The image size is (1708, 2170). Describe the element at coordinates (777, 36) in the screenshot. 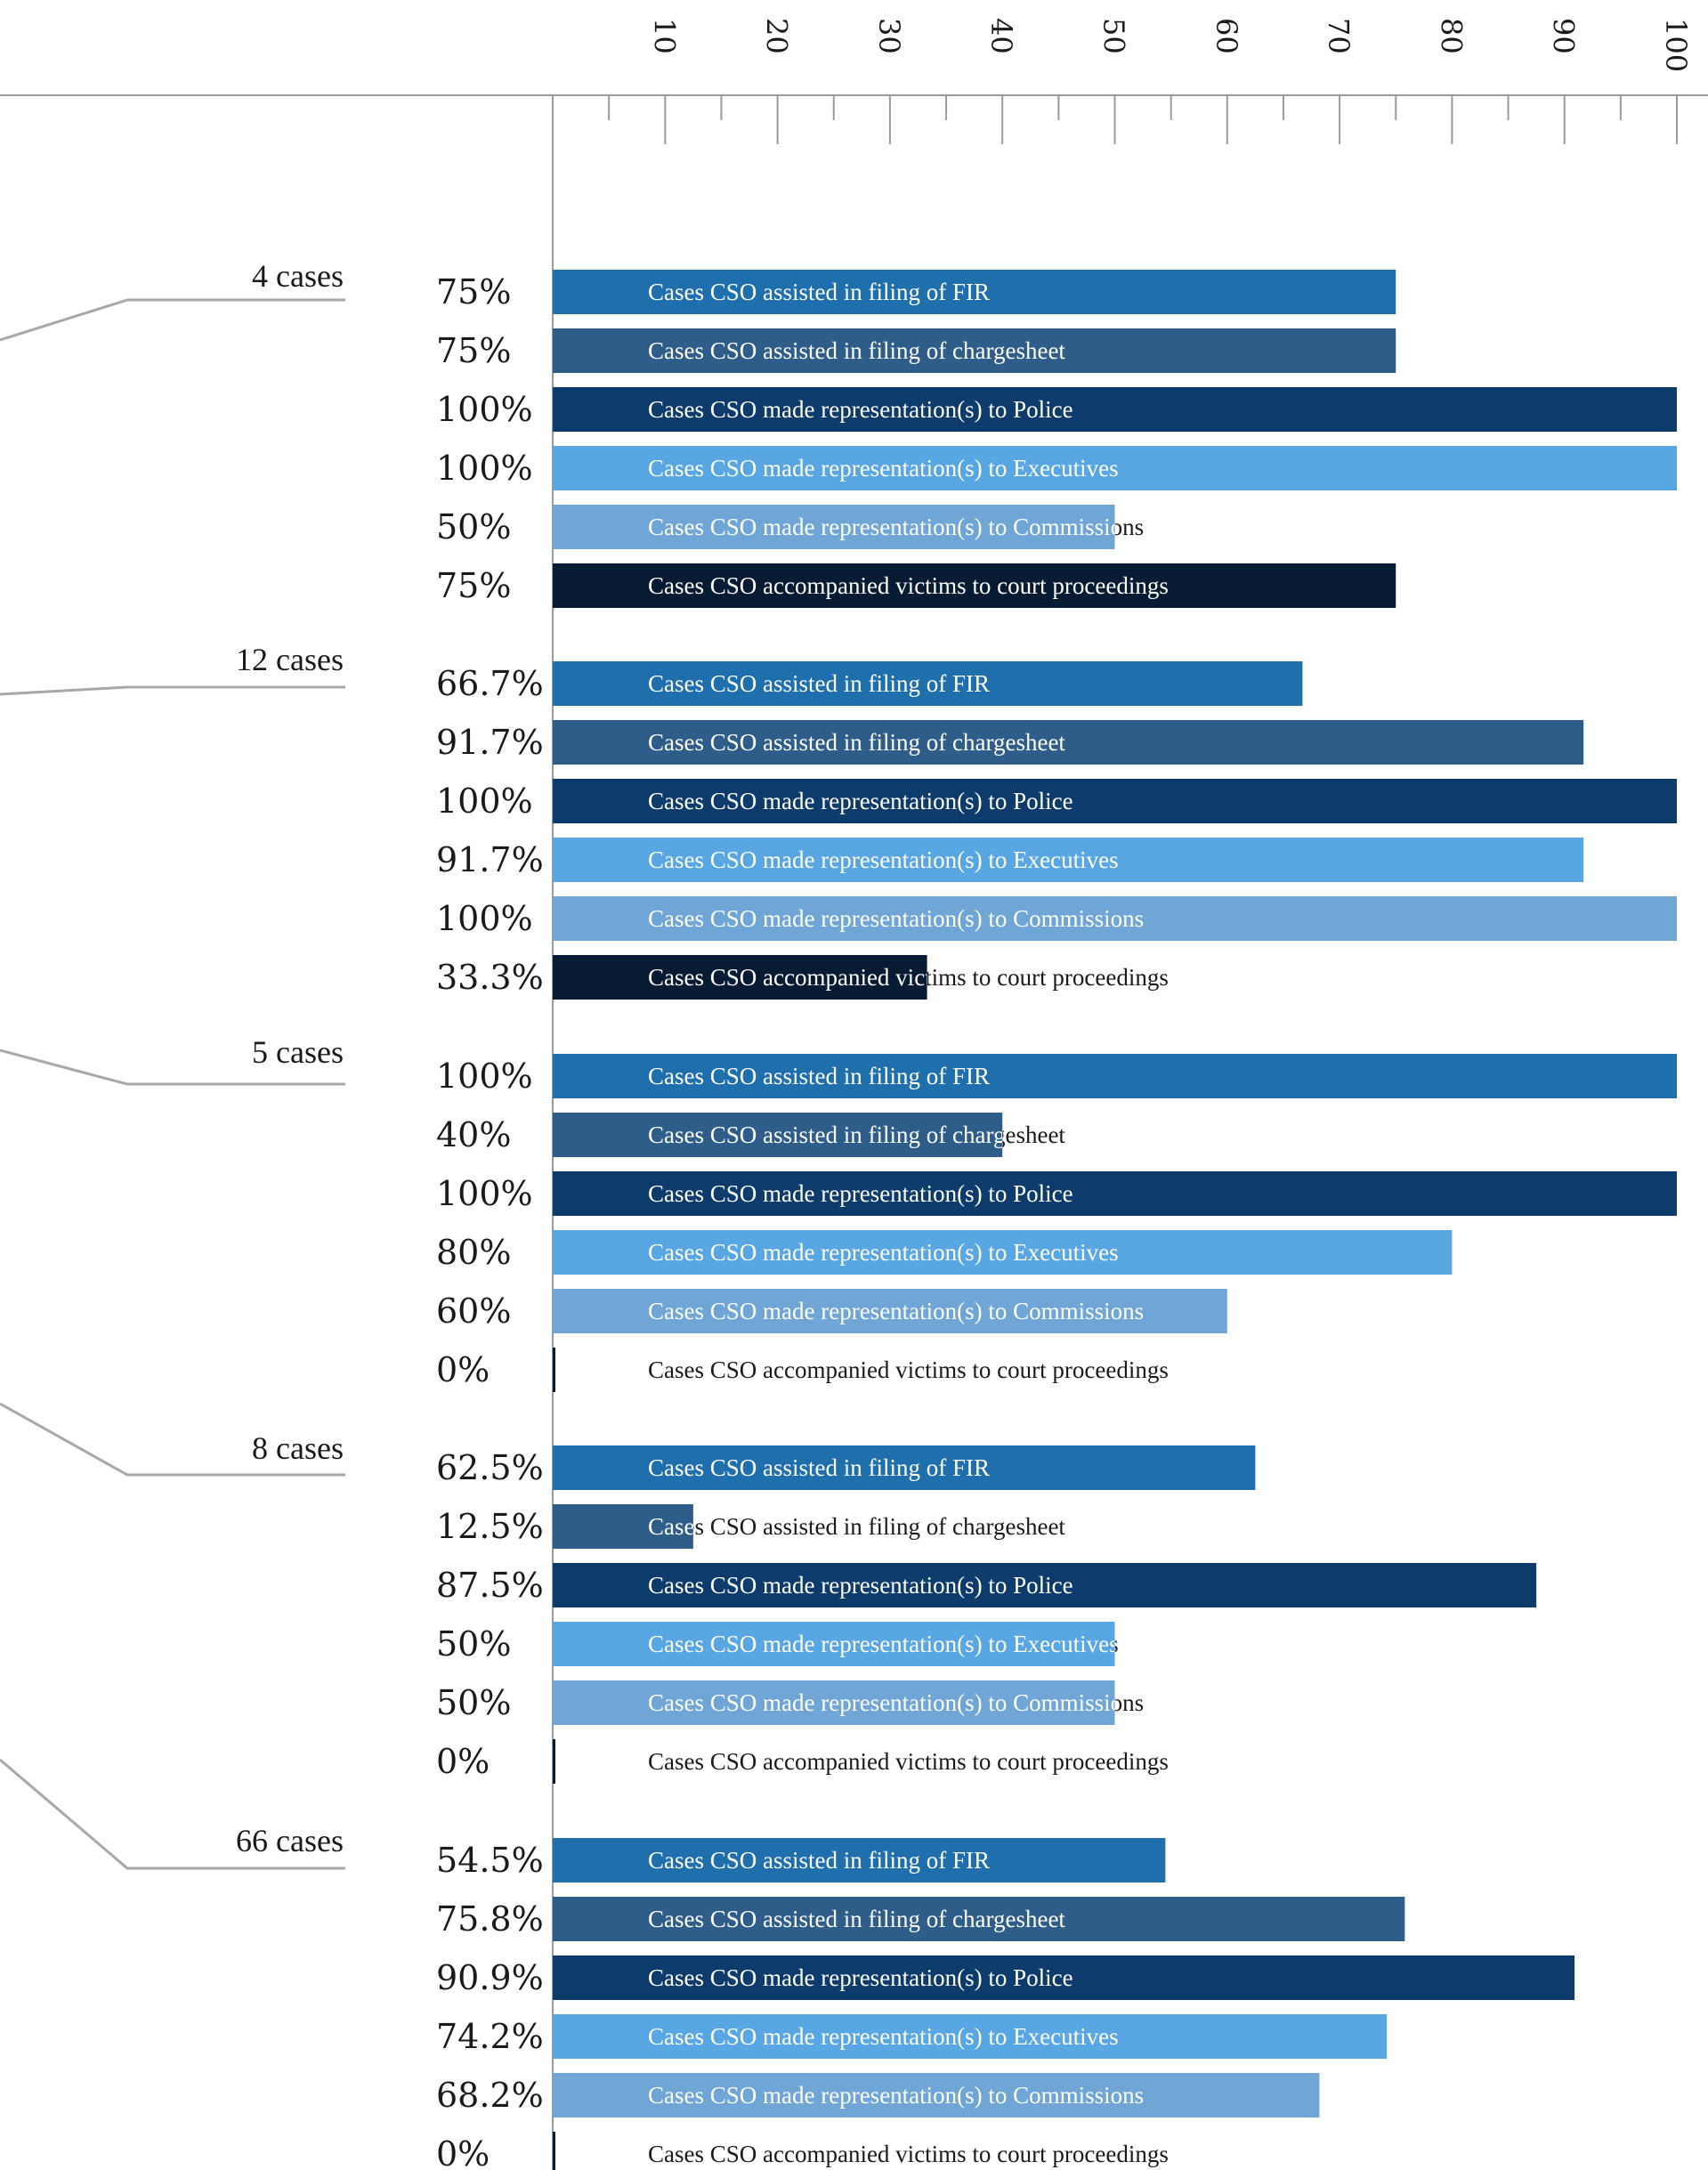

I see `tick-label: 20` at that location.